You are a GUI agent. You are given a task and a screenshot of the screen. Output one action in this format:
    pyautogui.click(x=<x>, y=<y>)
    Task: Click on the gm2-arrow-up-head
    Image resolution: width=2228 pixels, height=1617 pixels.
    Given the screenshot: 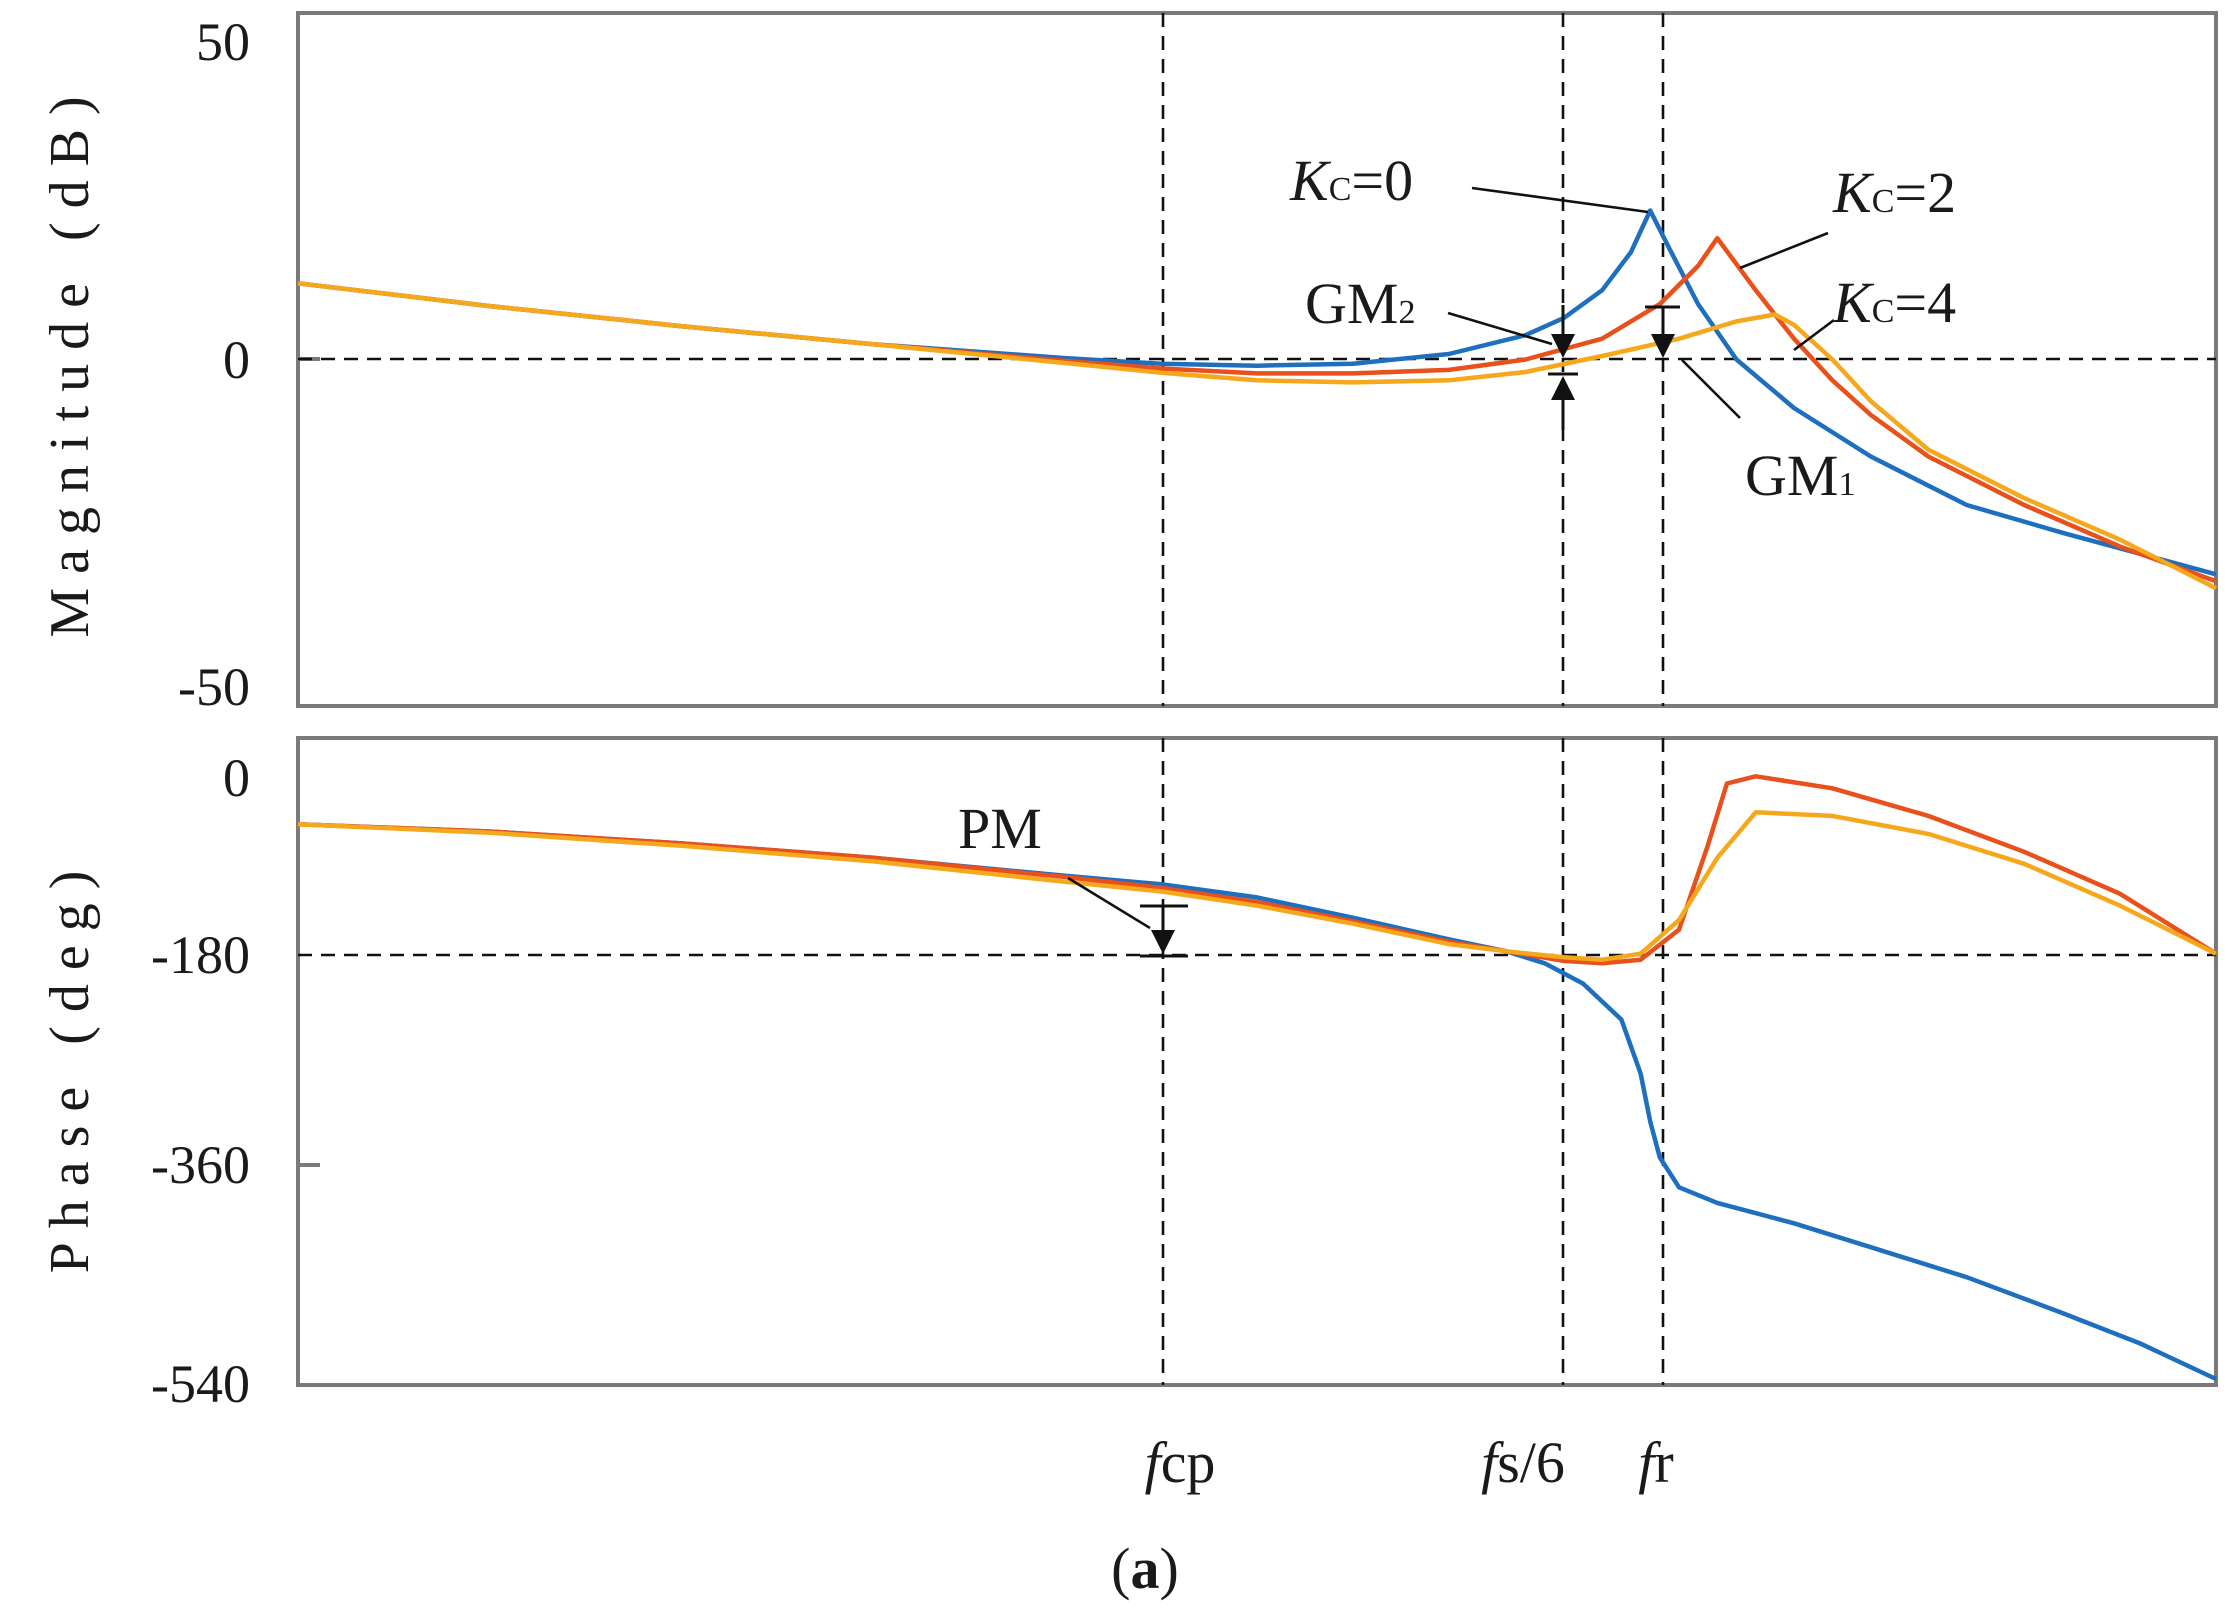 What is the action you would take?
    pyautogui.click(x=1563, y=388)
    